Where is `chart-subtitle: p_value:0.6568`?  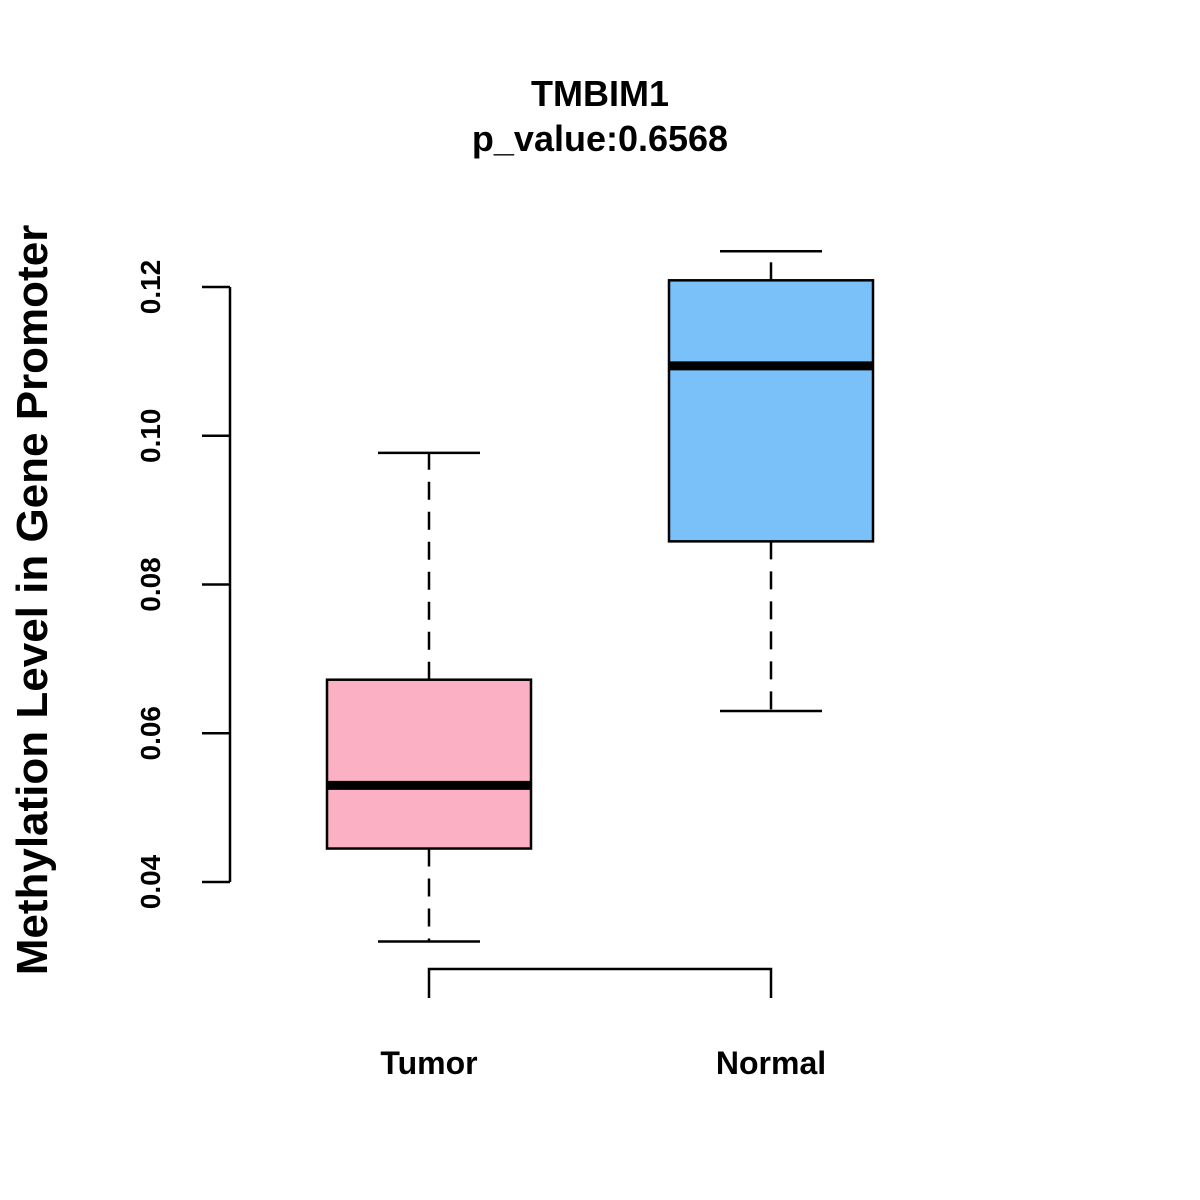 chart-subtitle: p_value:0.6568 is located at coordinates (600, 138).